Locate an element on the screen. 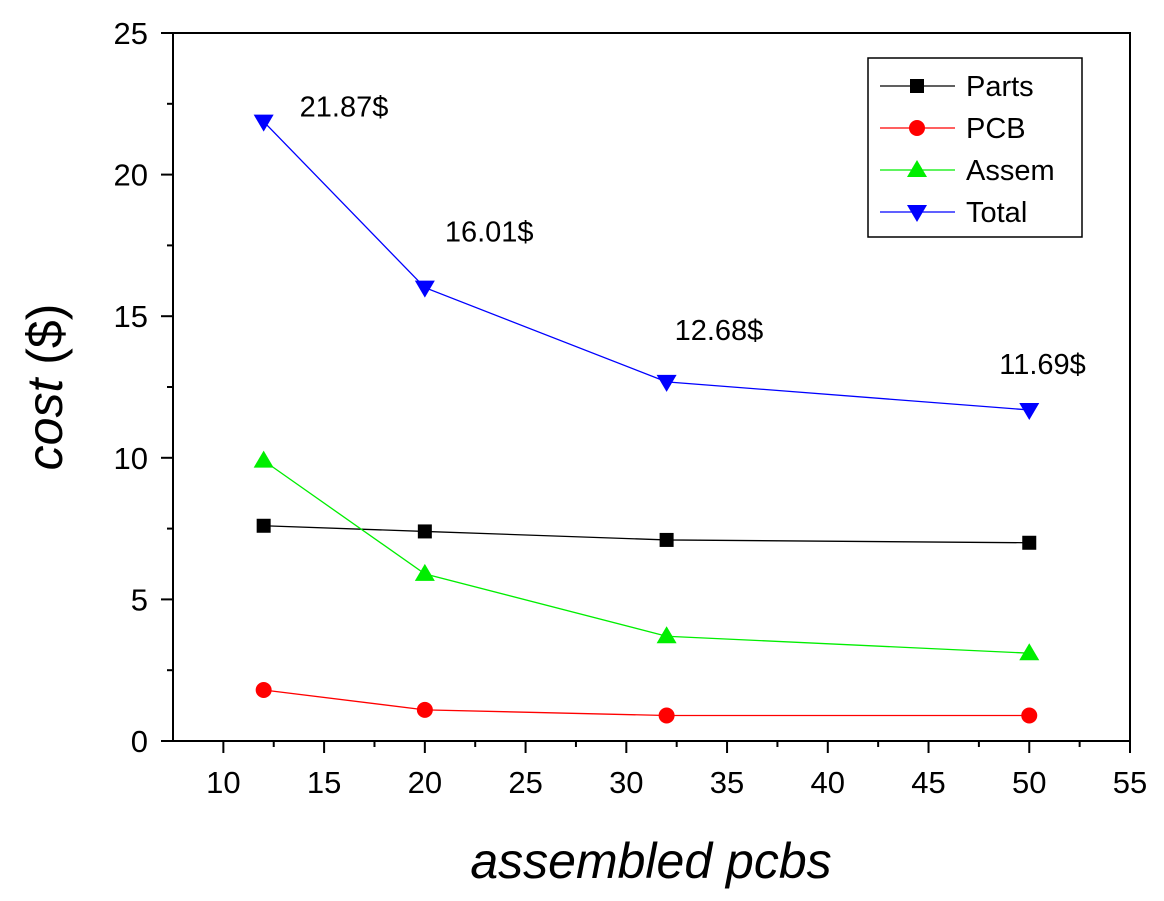 This screenshot has width=1164, height=901. x-tick-label: 30 is located at coordinates (626, 782).